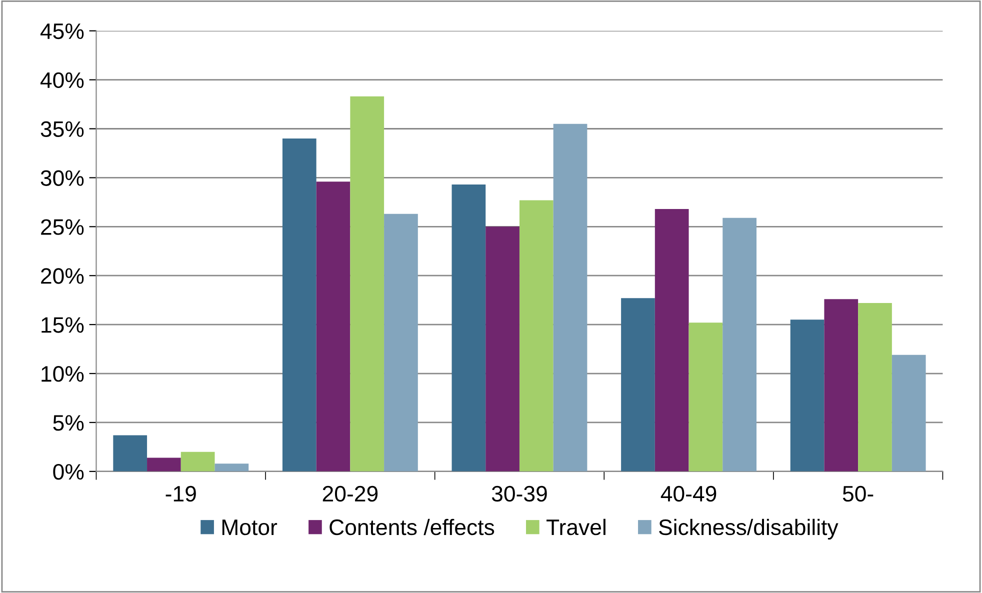 The image size is (982, 593). What do you see at coordinates (68, 423) in the screenshot?
I see `y-tick-label: 5%` at bounding box center [68, 423].